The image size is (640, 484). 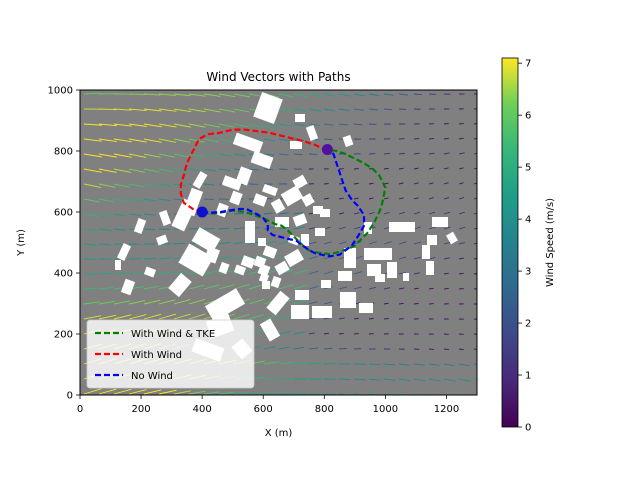 What do you see at coordinates (528, 64) in the screenshot?
I see `colorbar-tick-label: 7` at bounding box center [528, 64].